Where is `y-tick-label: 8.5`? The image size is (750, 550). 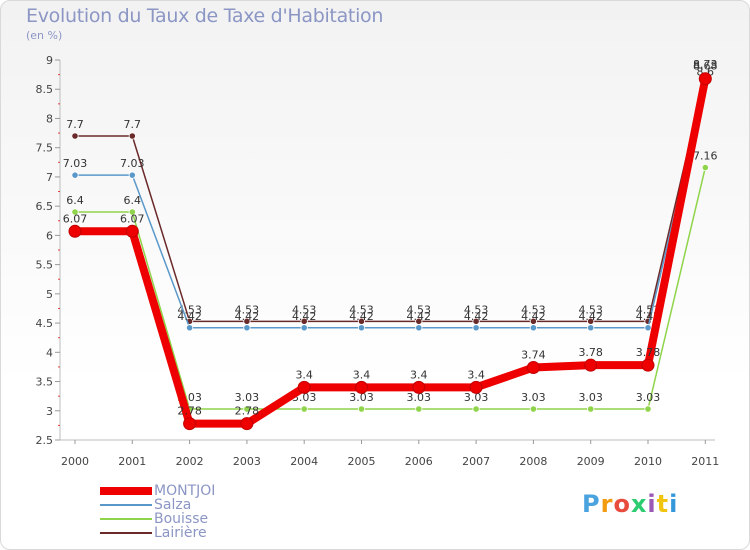 y-tick-label: 8.5 is located at coordinates (45, 89).